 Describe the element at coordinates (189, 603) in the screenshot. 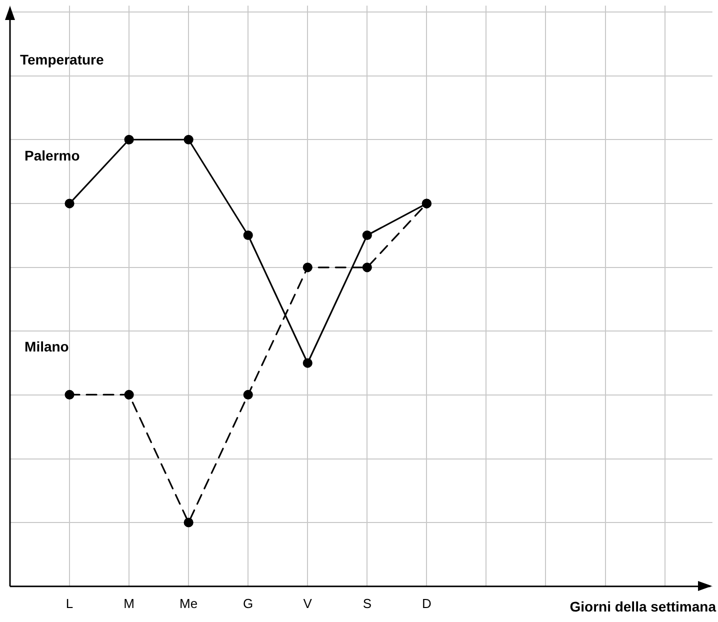

I see `x-tick-label: Me` at that location.